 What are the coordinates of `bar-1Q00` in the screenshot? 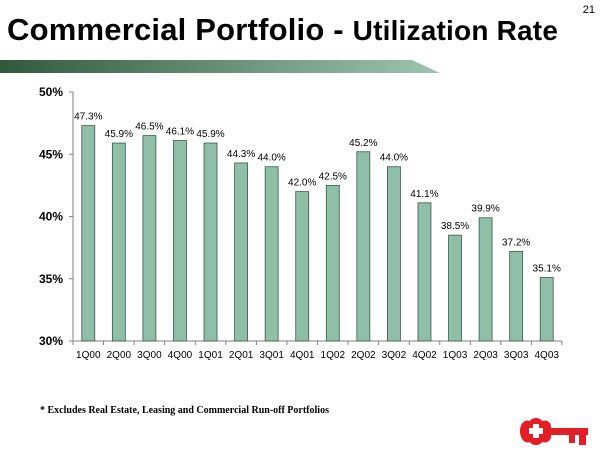 It's located at (88, 233).